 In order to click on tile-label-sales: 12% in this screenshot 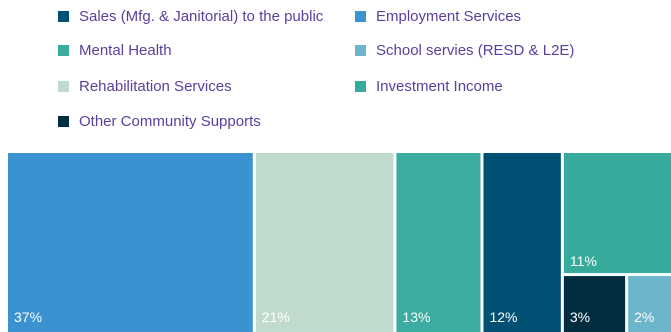, I will do `click(503, 317)`.